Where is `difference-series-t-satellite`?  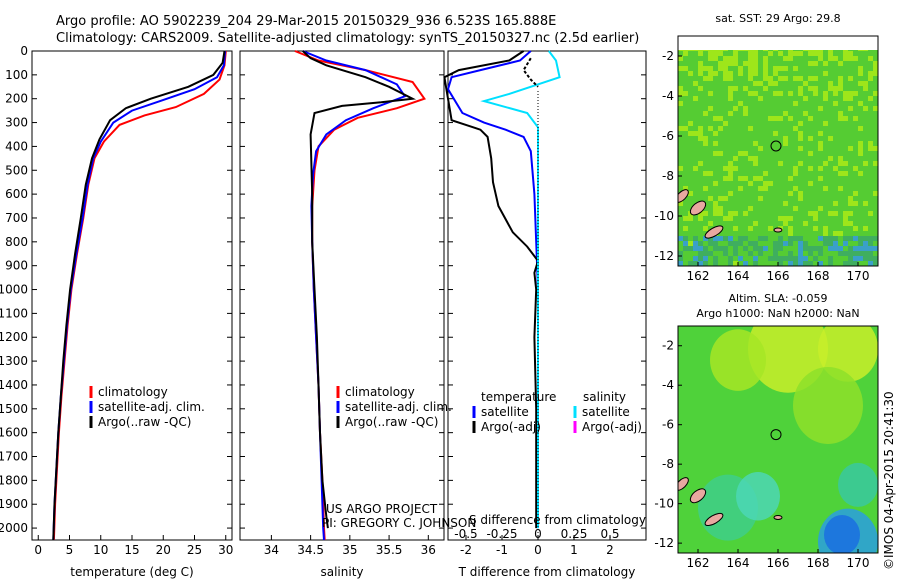 difference-series-t-satellite is located at coordinates (492, 289).